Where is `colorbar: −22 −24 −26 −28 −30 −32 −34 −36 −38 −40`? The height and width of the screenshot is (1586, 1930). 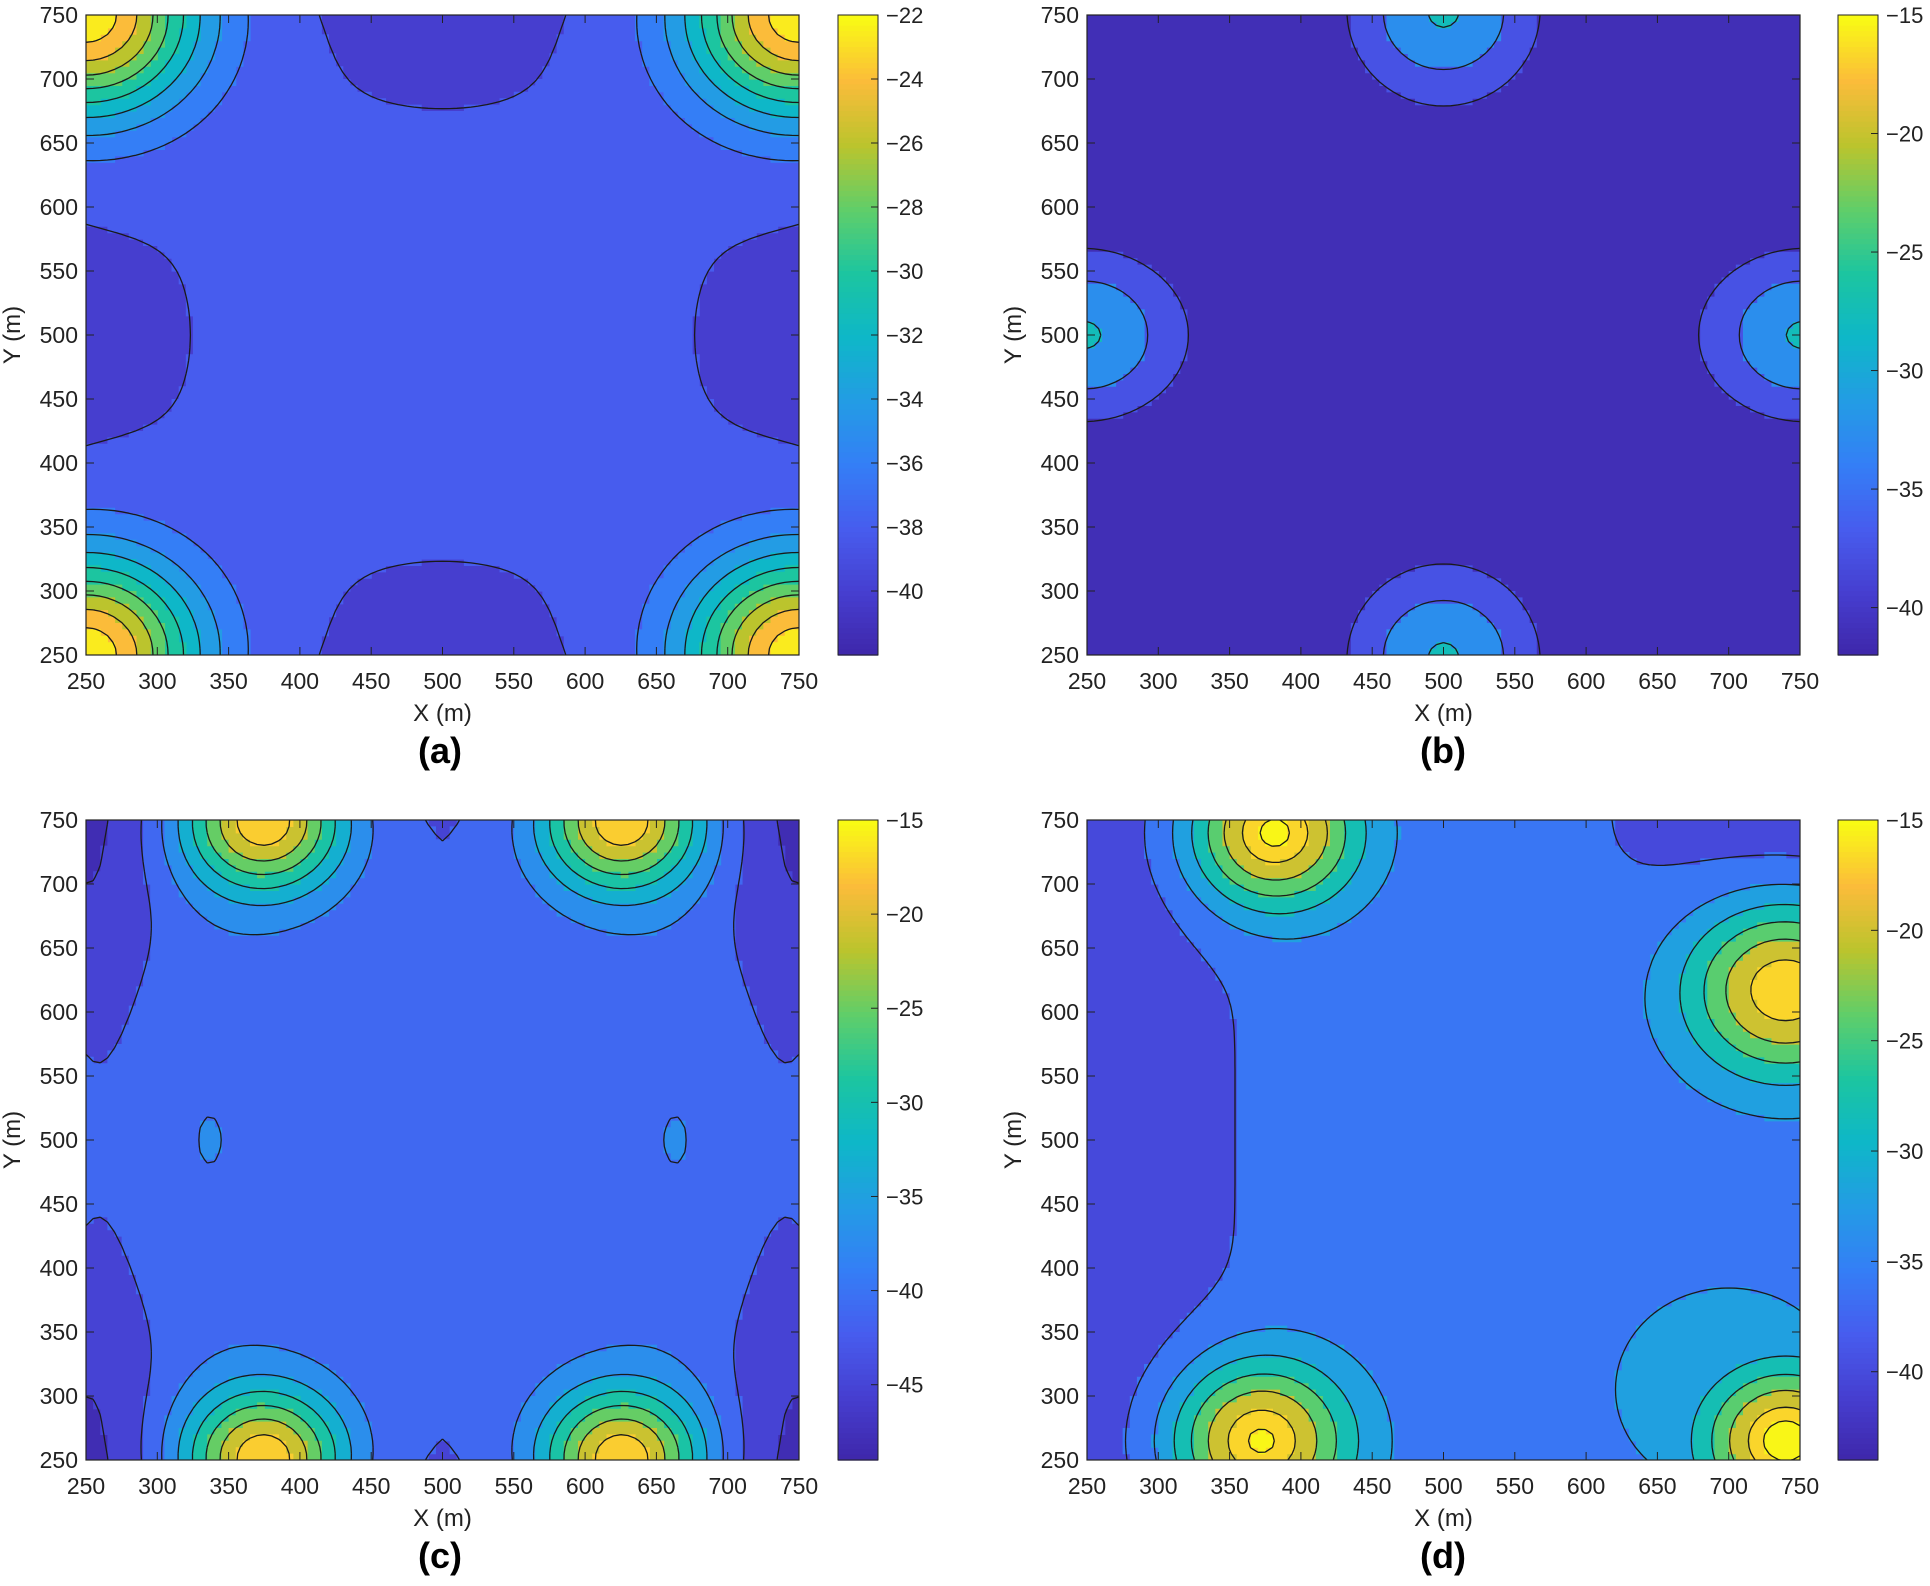 colorbar: −22 −24 −26 −28 −30 −32 −34 −36 −38 −40 is located at coordinates (880, 329).